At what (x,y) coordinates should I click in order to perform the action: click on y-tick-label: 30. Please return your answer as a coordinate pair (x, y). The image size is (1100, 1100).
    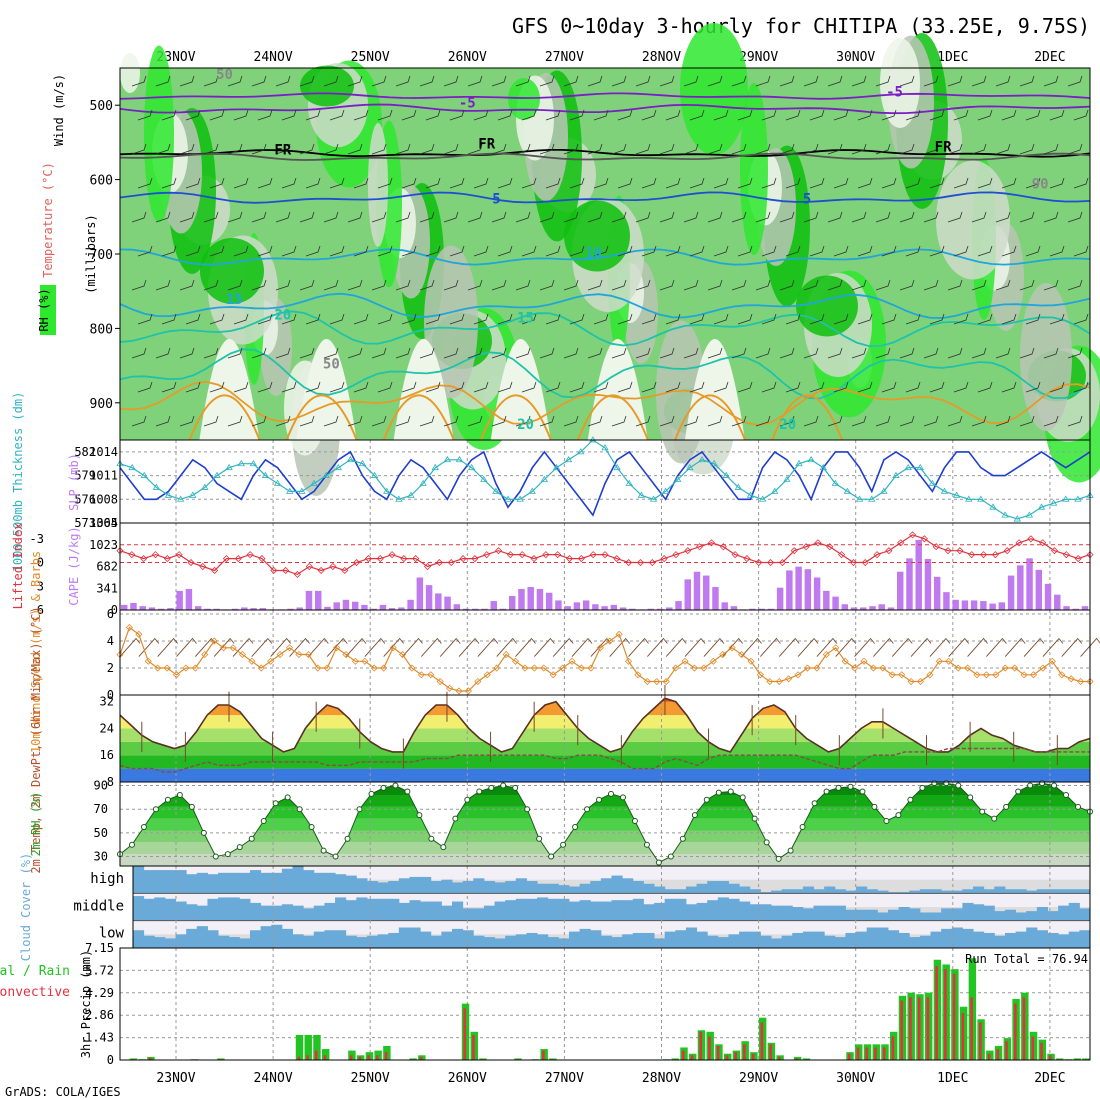
    Looking at the image, I should click on (101, 857).